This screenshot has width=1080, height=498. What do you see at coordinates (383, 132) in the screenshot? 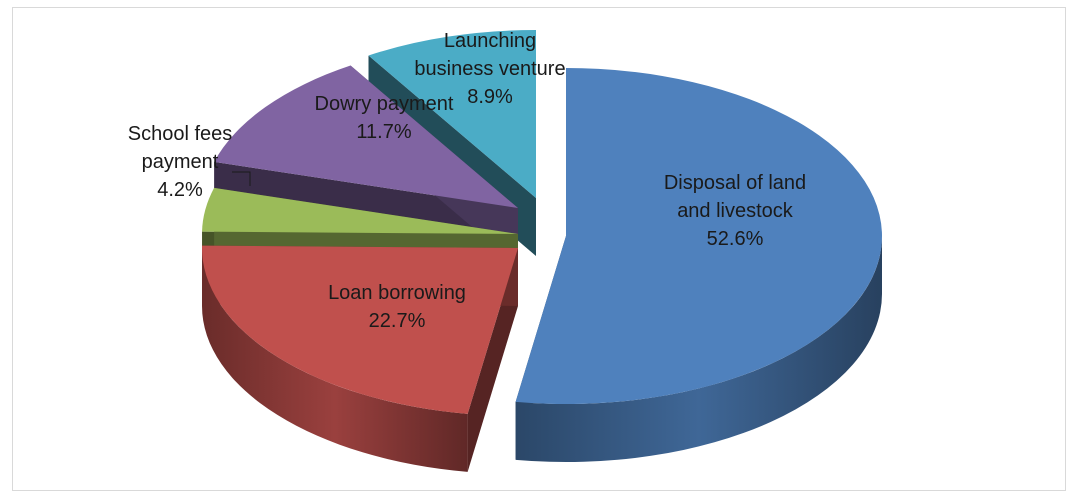
I see `data-label-value: 11.7%` at bounding box center [383, 132].